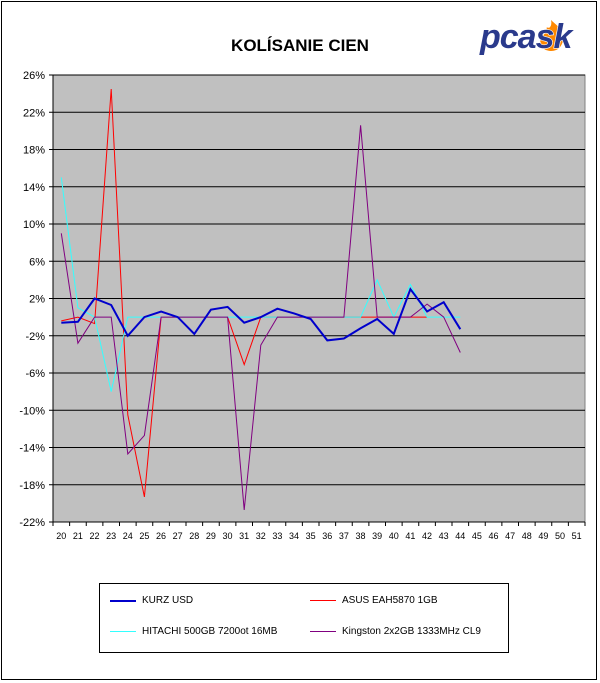  What do you see at coordinates (377, 536) in the screenshot?
I see `x-tick-label: 39` at bounding box center [377, 536].